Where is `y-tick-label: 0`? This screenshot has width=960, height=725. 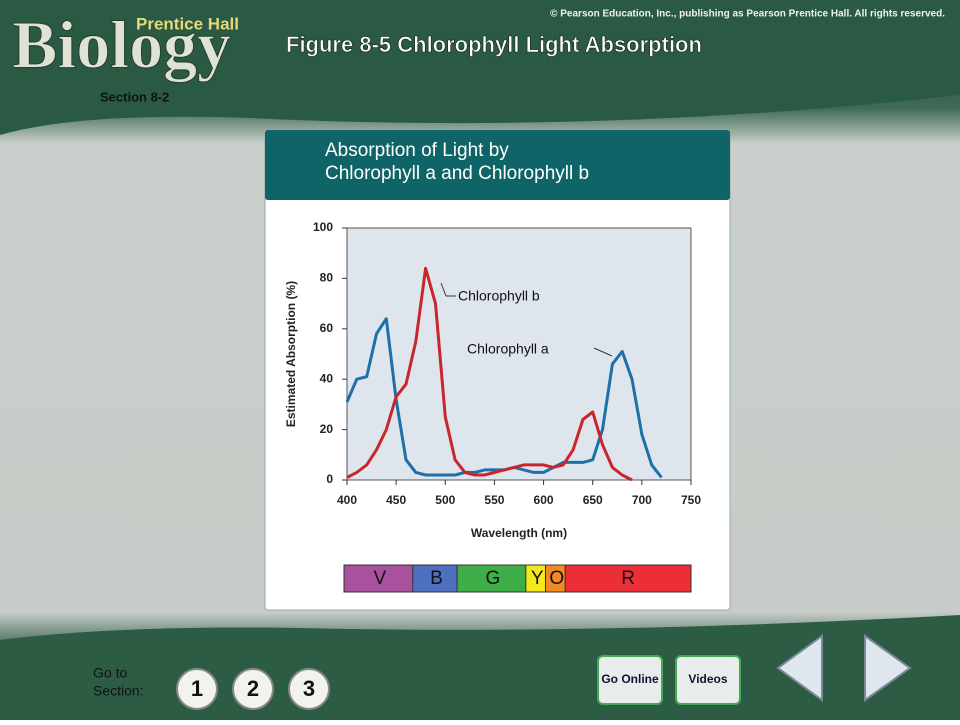
y-tick-label: 0 is located at coordinates (329, 479).